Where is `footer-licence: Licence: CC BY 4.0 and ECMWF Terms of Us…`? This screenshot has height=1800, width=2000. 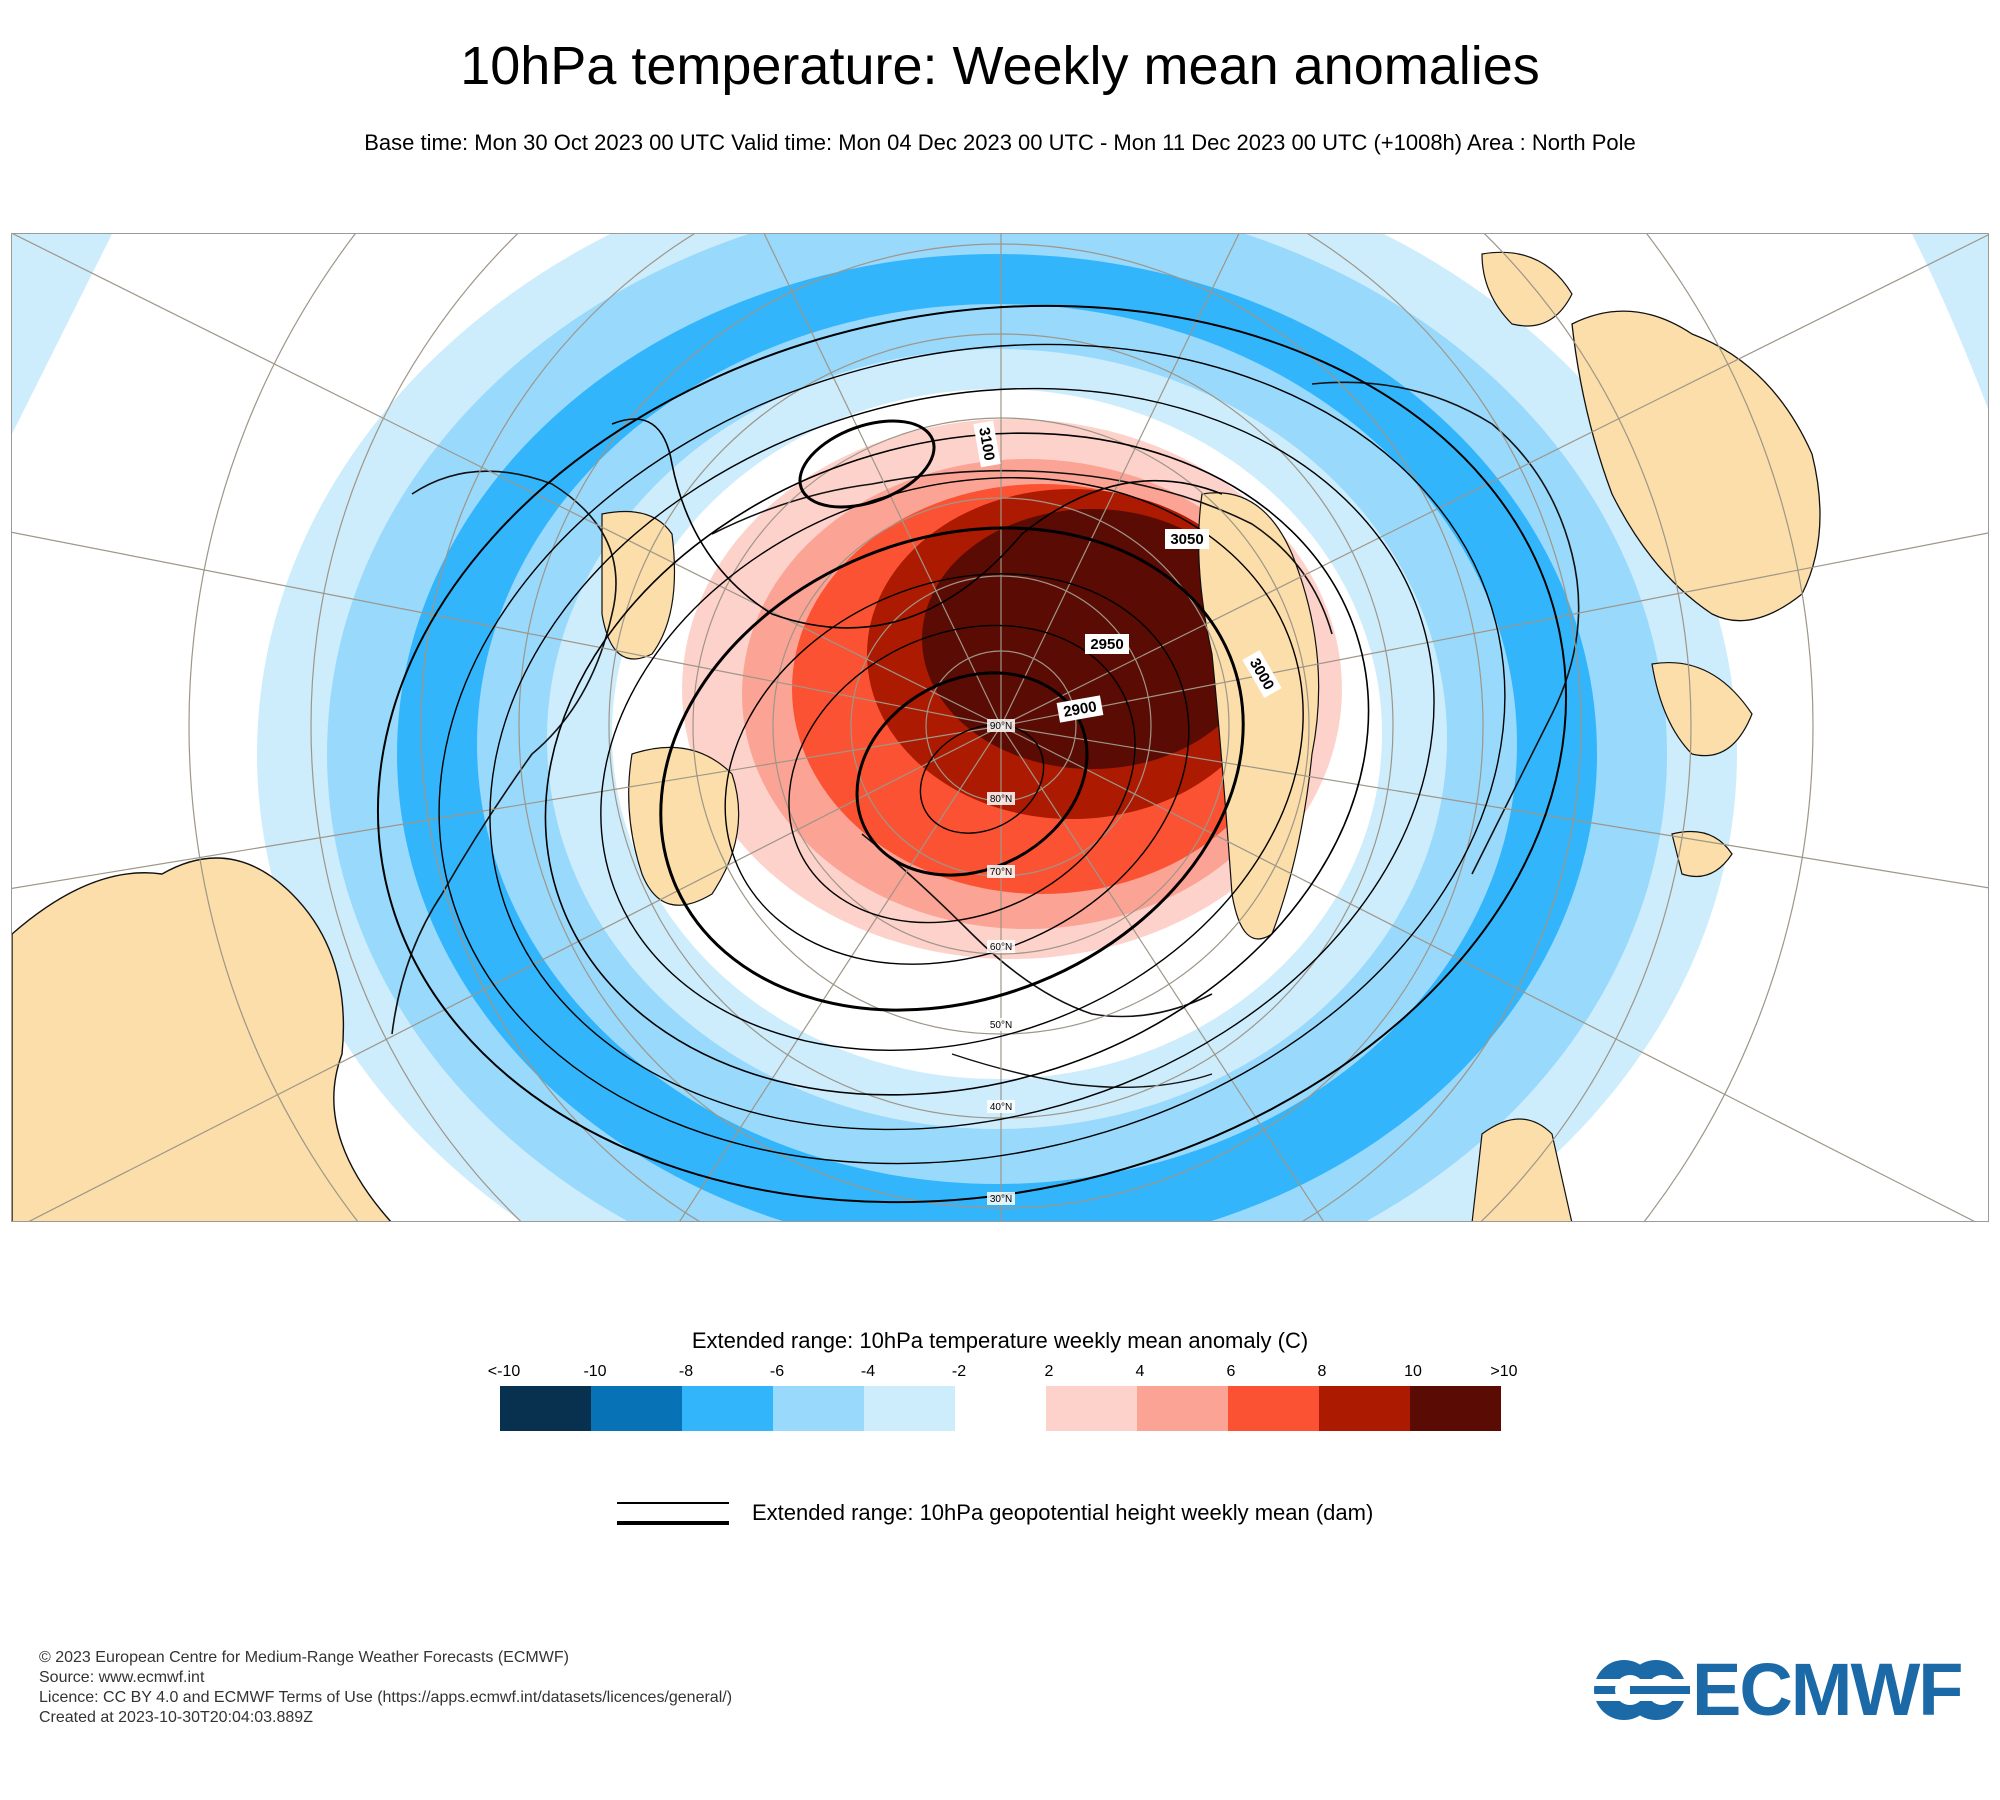
footer-licence: Licence: CC BY 4.0 and ECMWF Terms of Us… is located at coordinates (386, 1697).